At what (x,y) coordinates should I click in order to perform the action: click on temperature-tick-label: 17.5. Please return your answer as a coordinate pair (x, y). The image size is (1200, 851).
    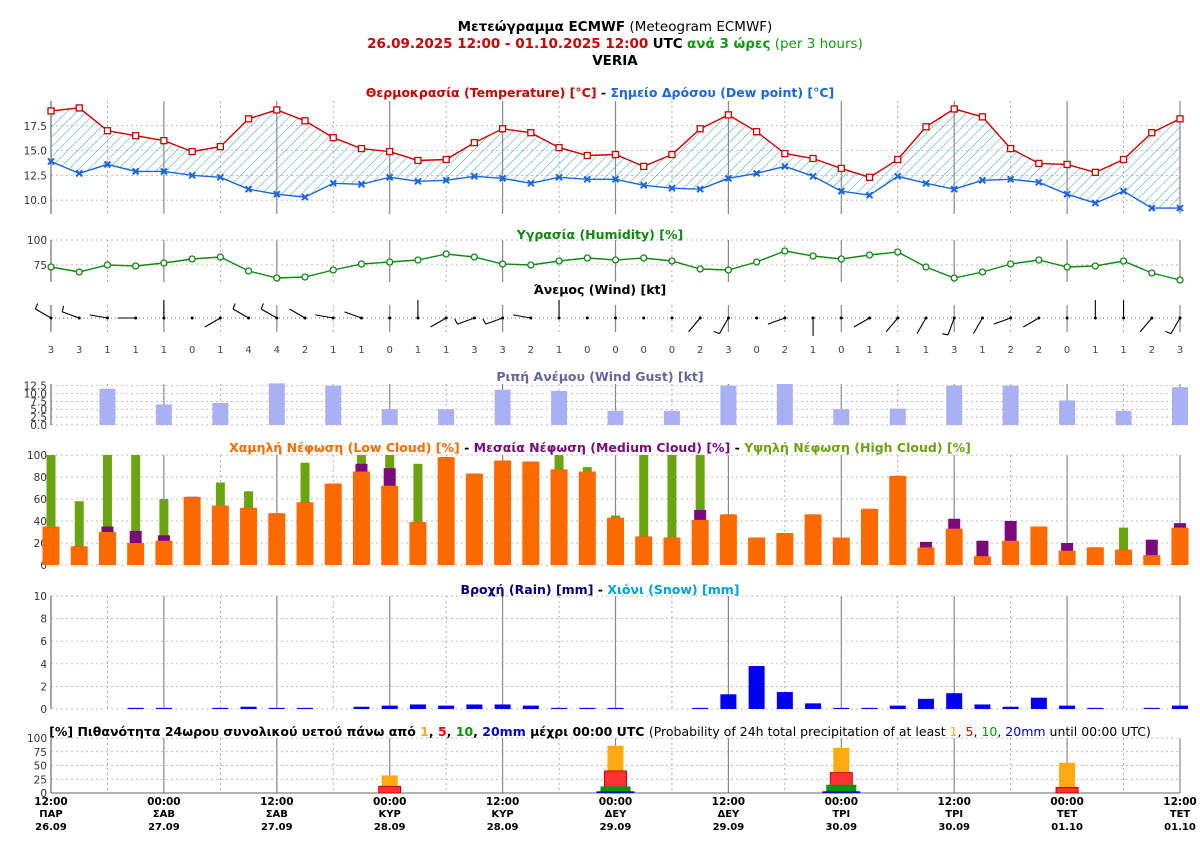
    Looking at the image, I should click on (35, 127).